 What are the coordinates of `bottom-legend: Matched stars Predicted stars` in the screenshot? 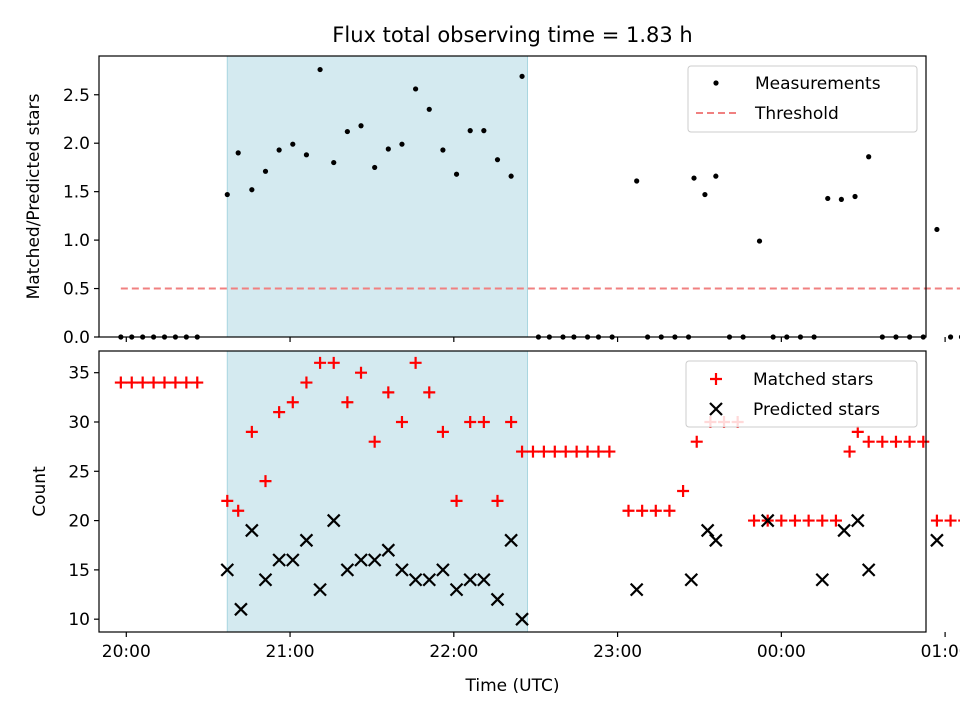 It's located at (801, 394).